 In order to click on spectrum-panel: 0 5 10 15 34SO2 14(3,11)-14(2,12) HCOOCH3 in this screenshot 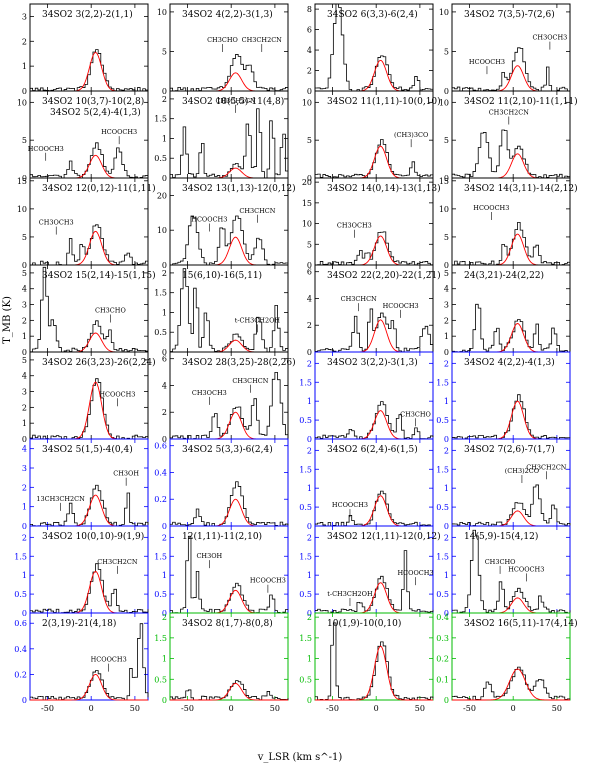, I will do `click(508, 223)`.